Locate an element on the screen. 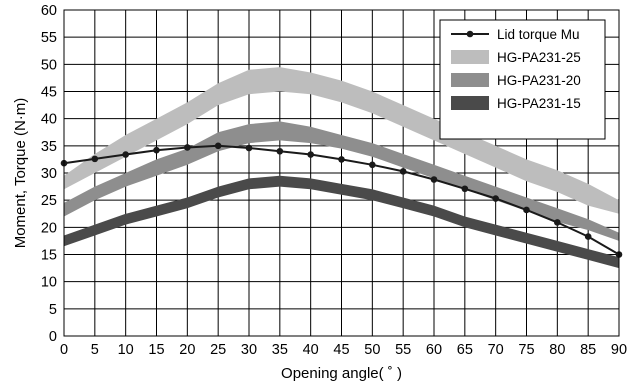 The height and width of the screenshot is (385, 644). legend-label: HG-PA231-25 is located at coordinates (539, 57).